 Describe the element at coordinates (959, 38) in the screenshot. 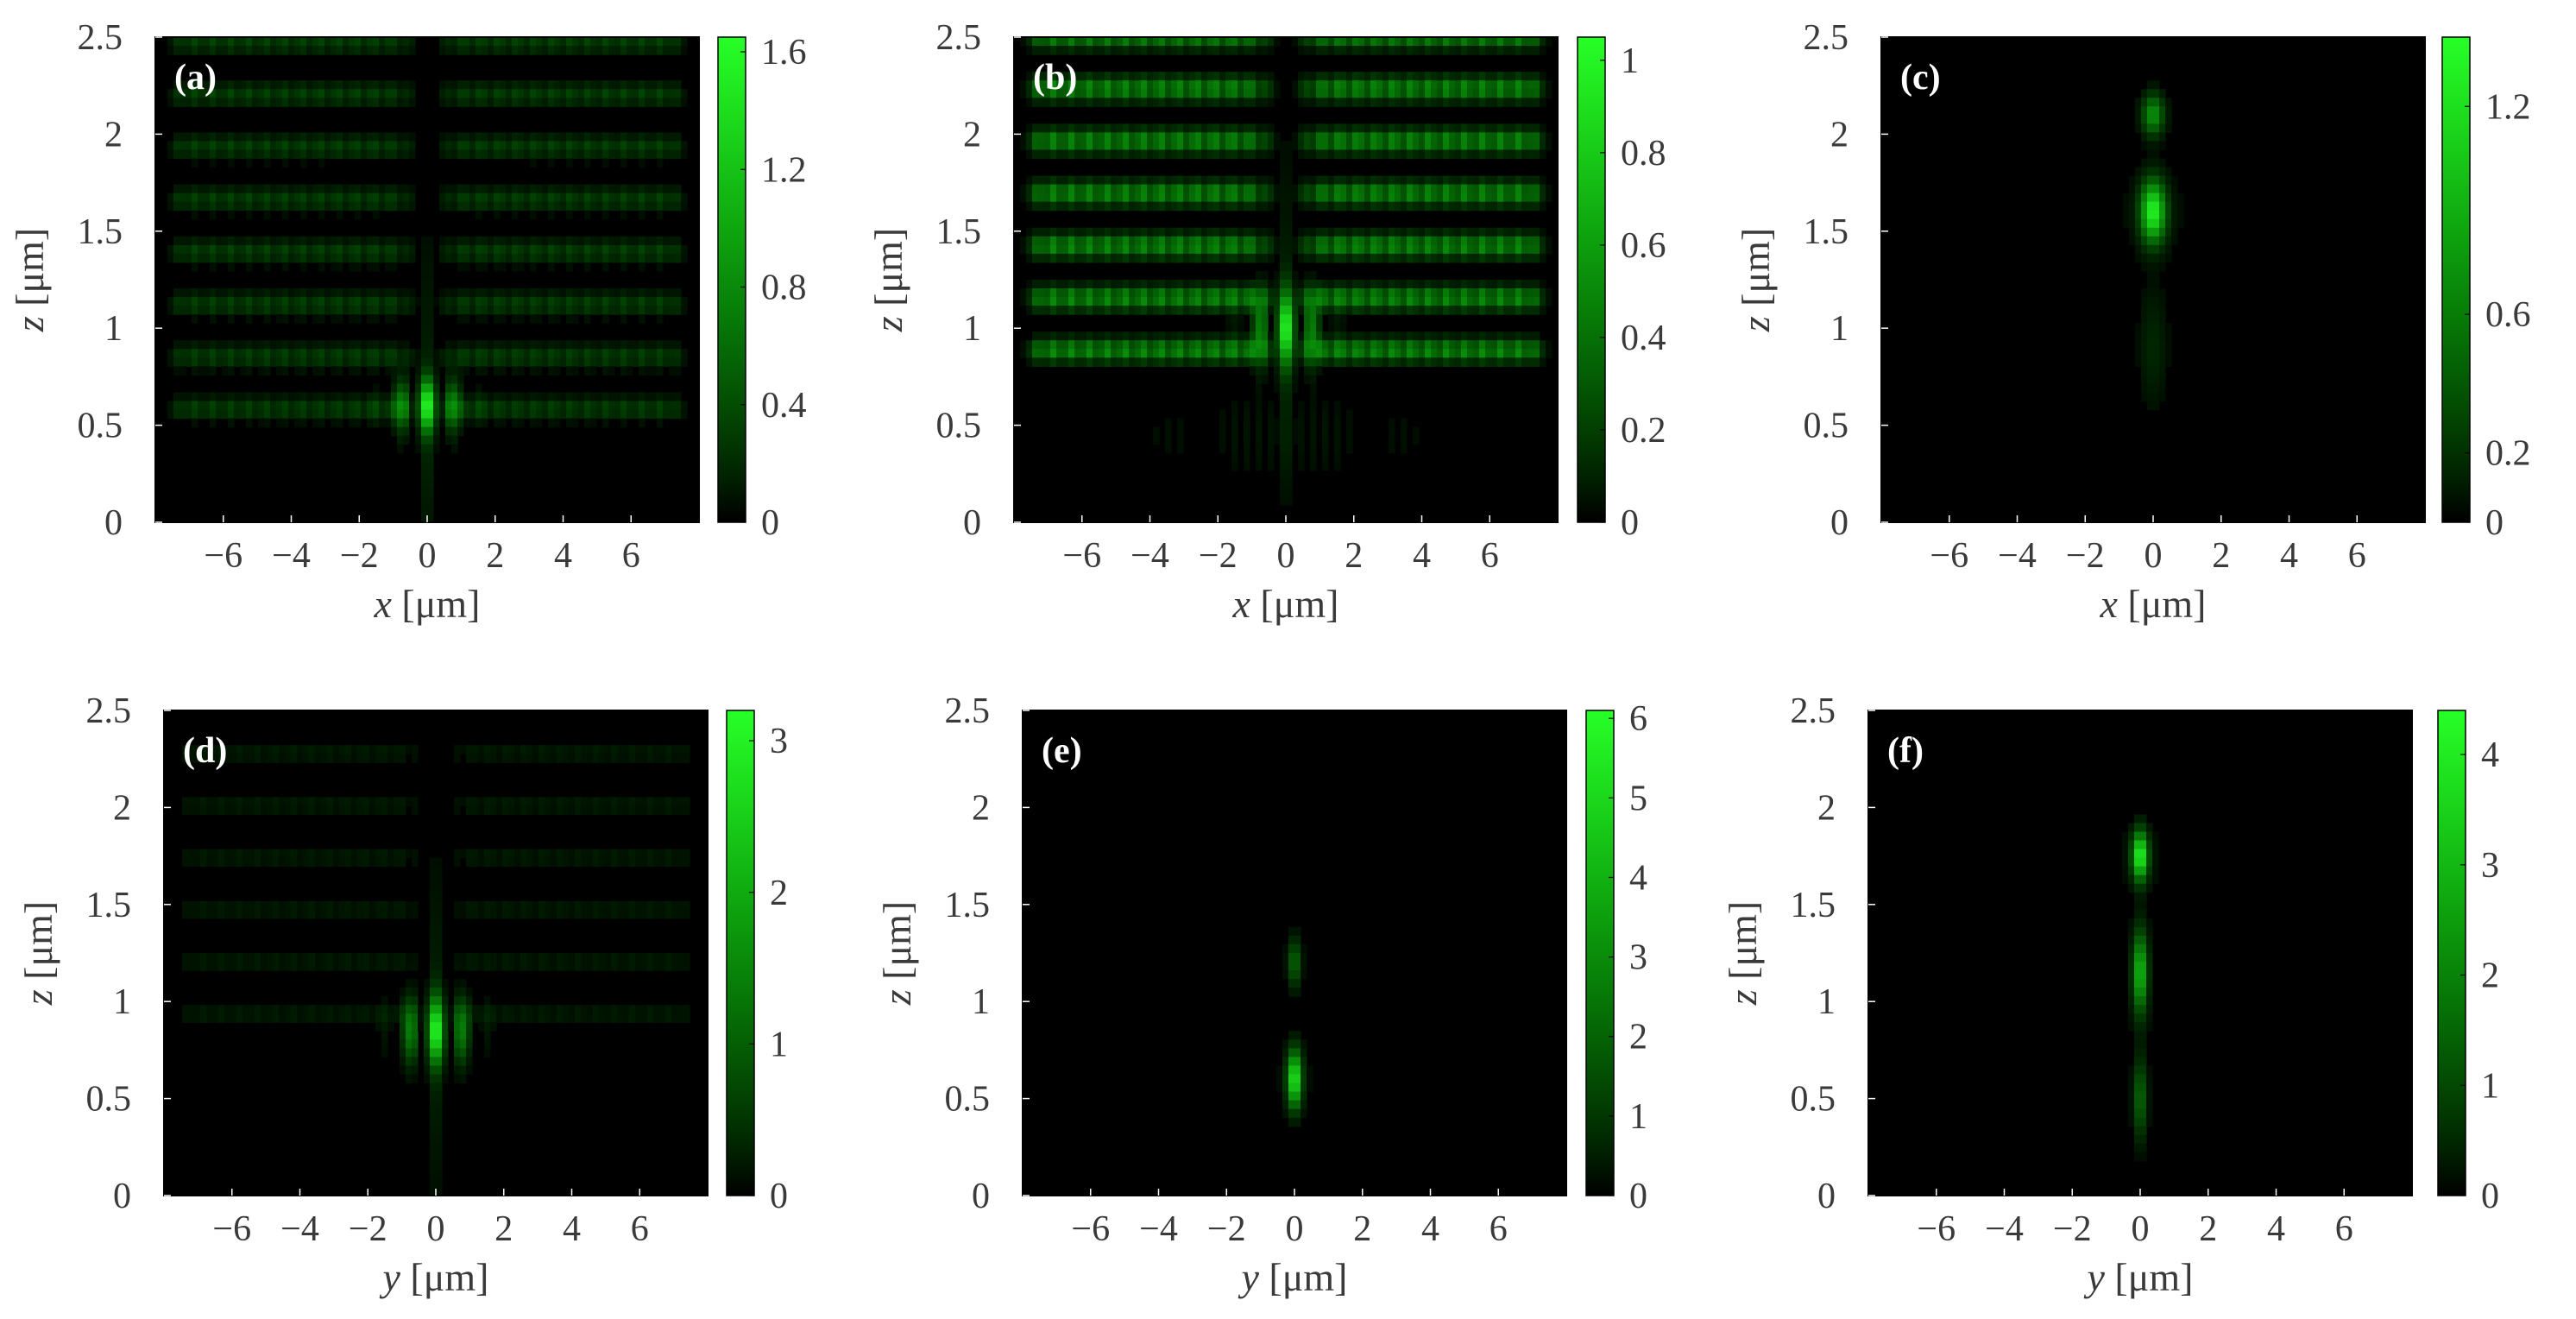

I see `y-tick-label: 2.5` at that location.